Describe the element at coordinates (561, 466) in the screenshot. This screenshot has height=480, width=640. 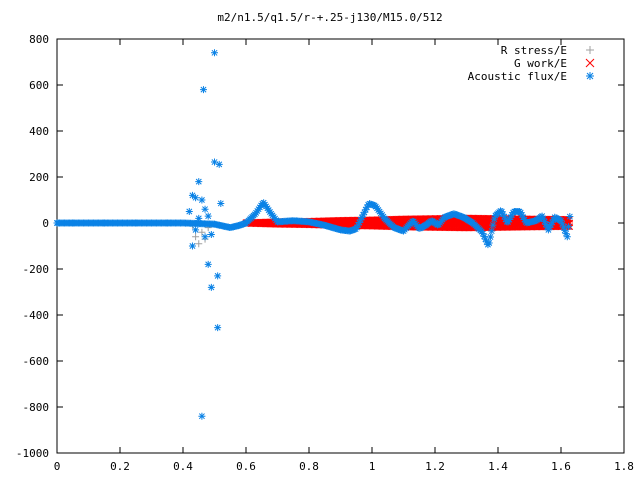
I see `x-tick-label: 1.6` at that location.